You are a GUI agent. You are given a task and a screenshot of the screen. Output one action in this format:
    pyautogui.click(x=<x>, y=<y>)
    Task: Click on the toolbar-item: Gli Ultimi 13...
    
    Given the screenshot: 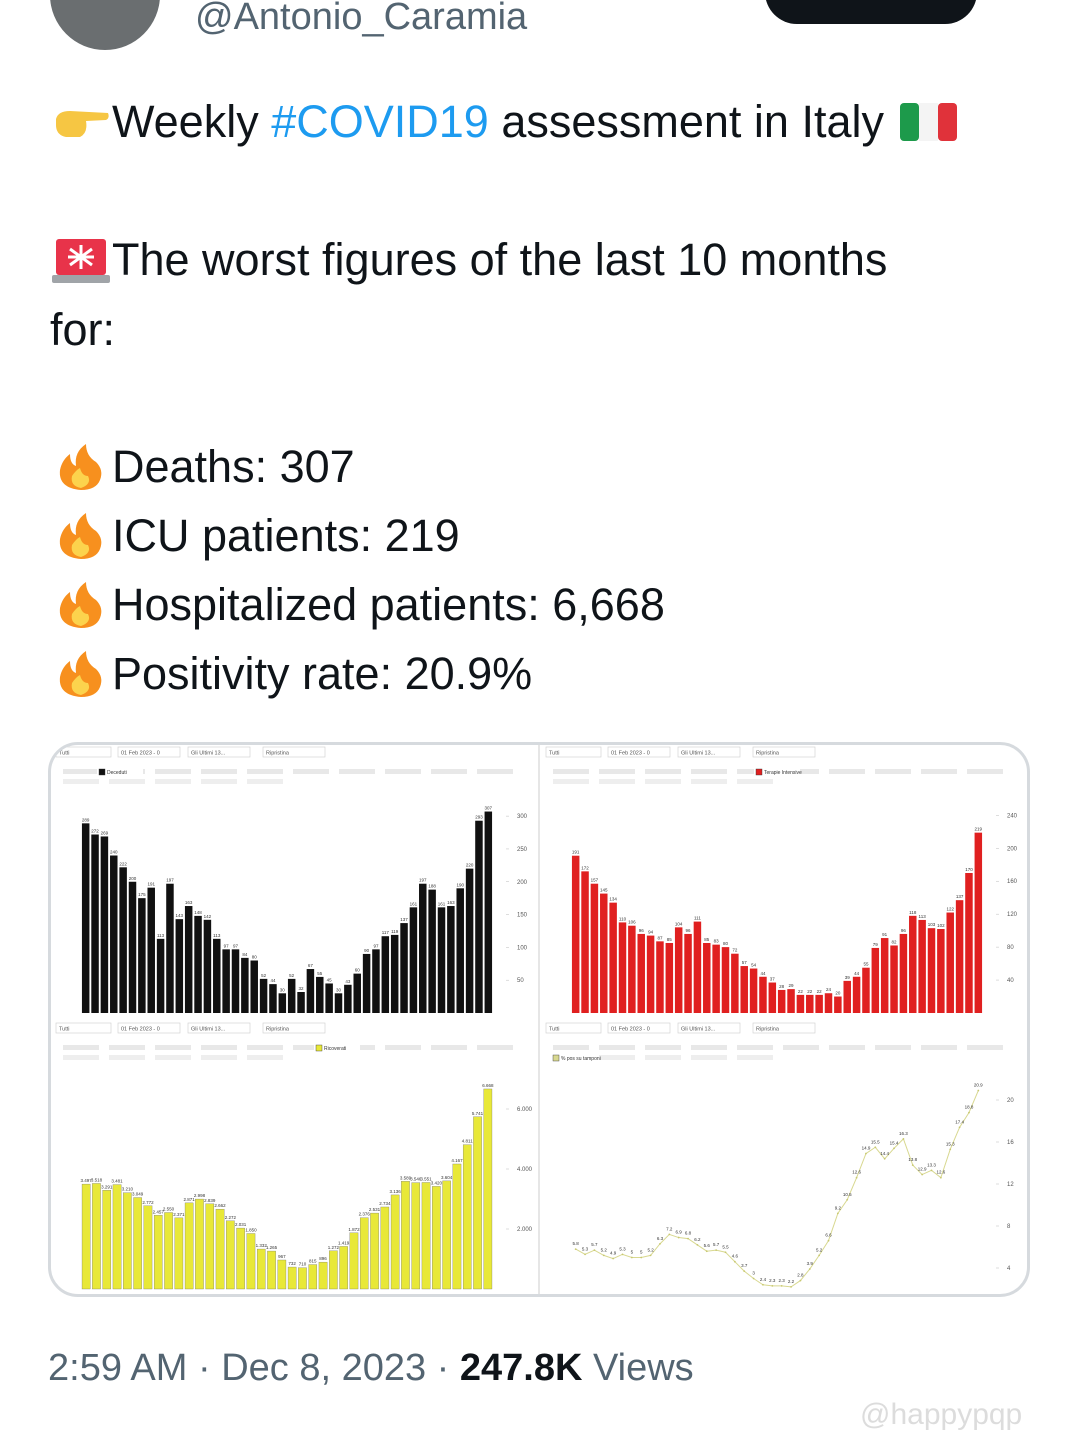 What is the action you would take?
    pyautogui.click(x=208, y=1030)
    